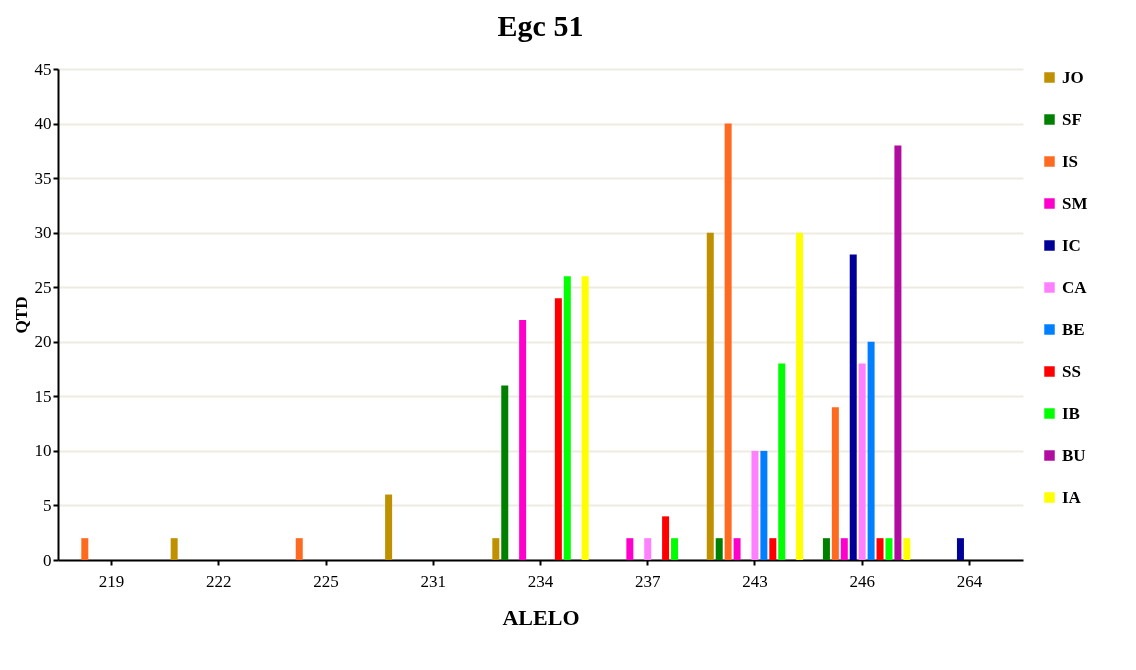 Image resolution: width=1136 pixels, height=670 pixels. Describe the element at coordinates (1072, 497) in the screenshot. I see `legend-label: IA` at that location.